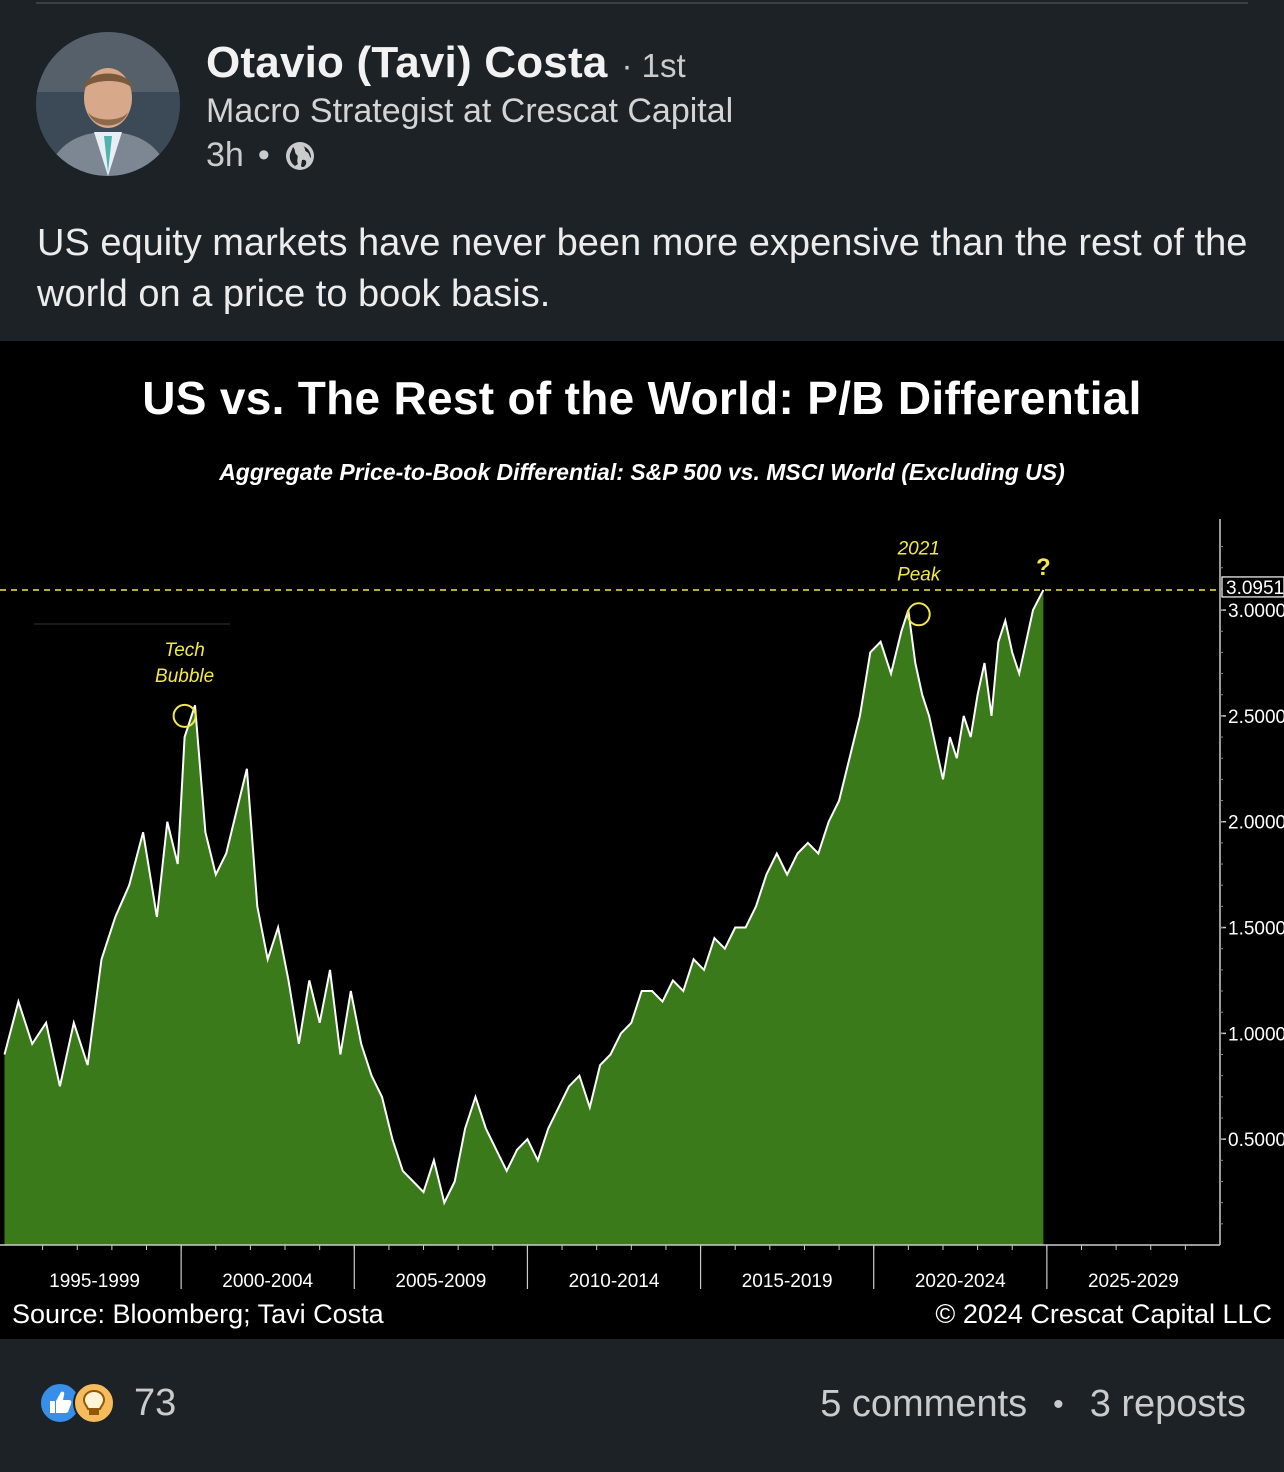 The width and height of the screenshot is (1284, 1472). What do you see at coordinates (787, 1281) in the screenshot?
I see `x-tick-label: 2015-2019` at bounding box center [787, 1281].